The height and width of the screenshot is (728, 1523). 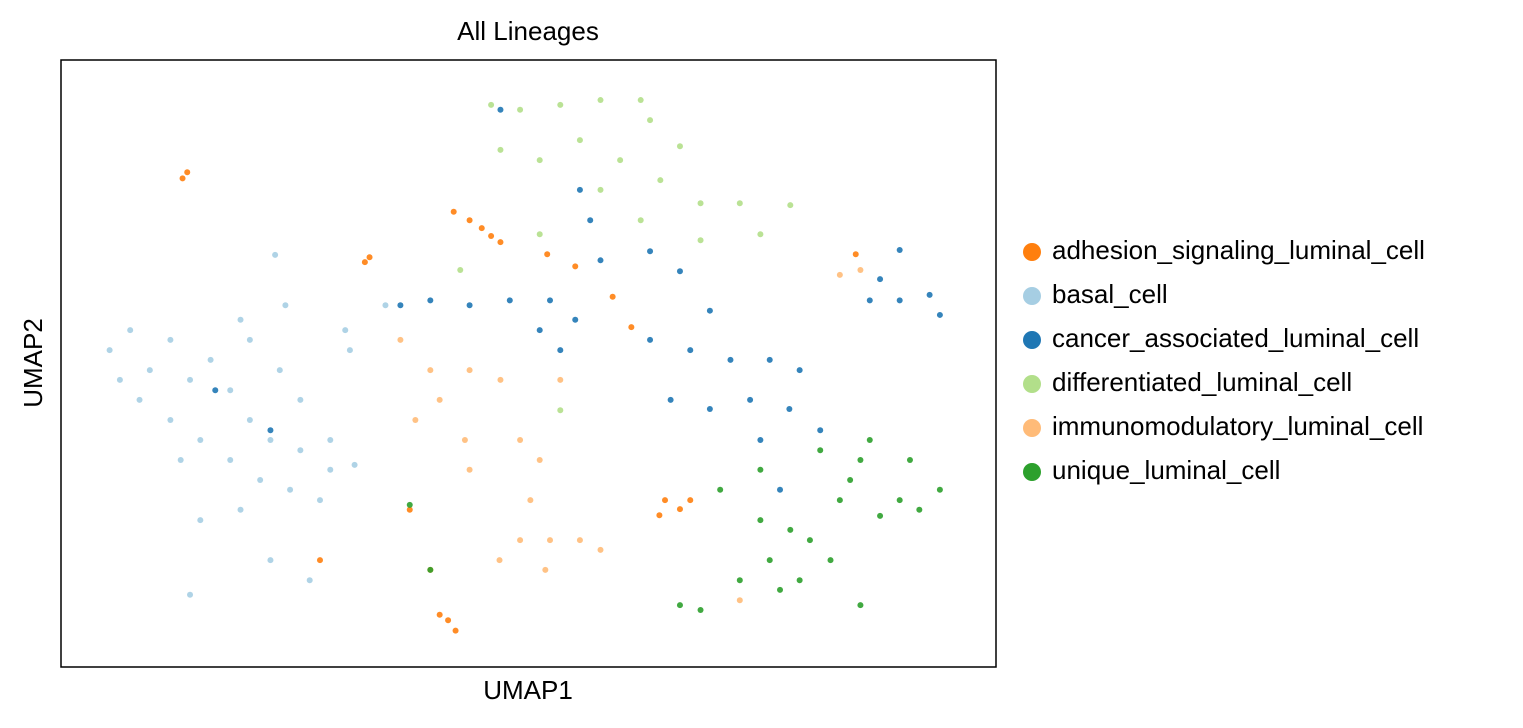 I want to click on legend-label: unique_luminal_cell, so click(x=1166, y=470).